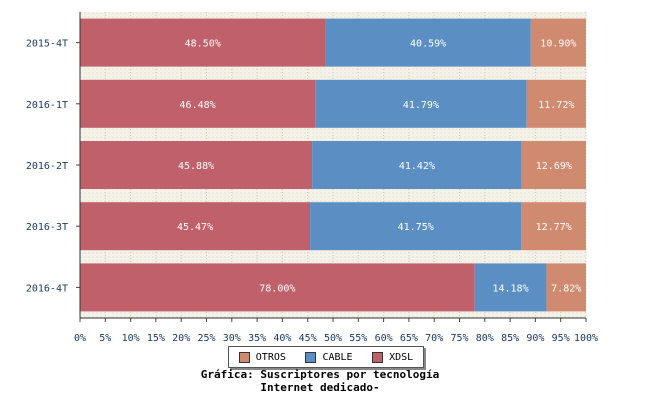 This screenshot has width=650, height=400. Describe the element at coordinates (47, 288) in the screenshot. I see `category-label: 2016-4T` at that location.